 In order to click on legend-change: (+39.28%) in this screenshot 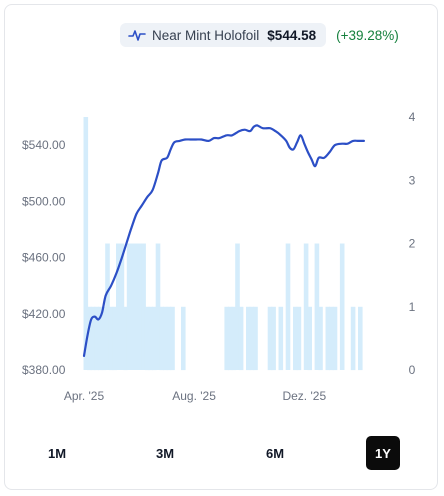, I will do `click(367, 35)`.